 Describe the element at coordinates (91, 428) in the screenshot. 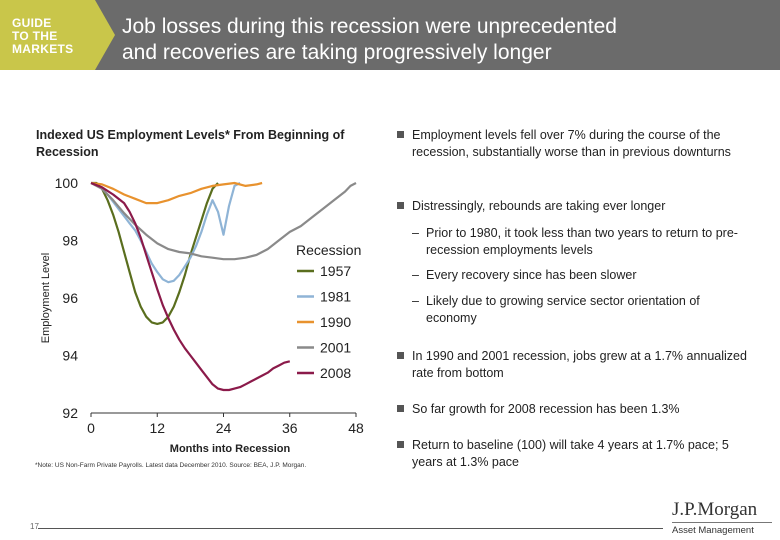

I see `x-tick-label: 0` at that location.